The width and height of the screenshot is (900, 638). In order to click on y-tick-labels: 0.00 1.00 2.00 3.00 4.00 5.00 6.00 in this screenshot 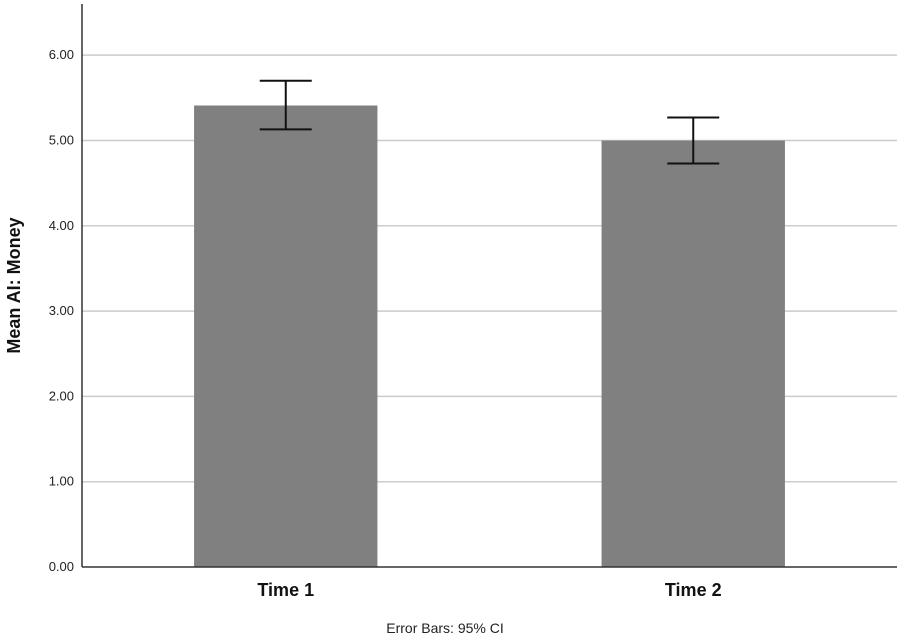, I will do `click(61, 310)`.